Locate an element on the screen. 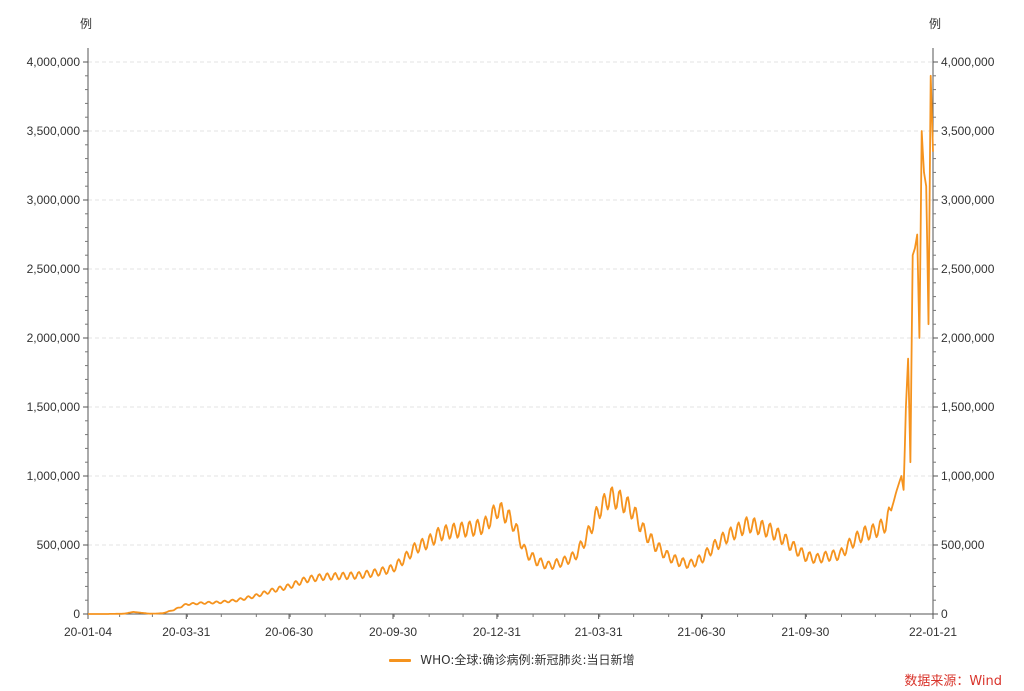  y-tick-label-left: 500,000 is located at coordinates (59, 545).